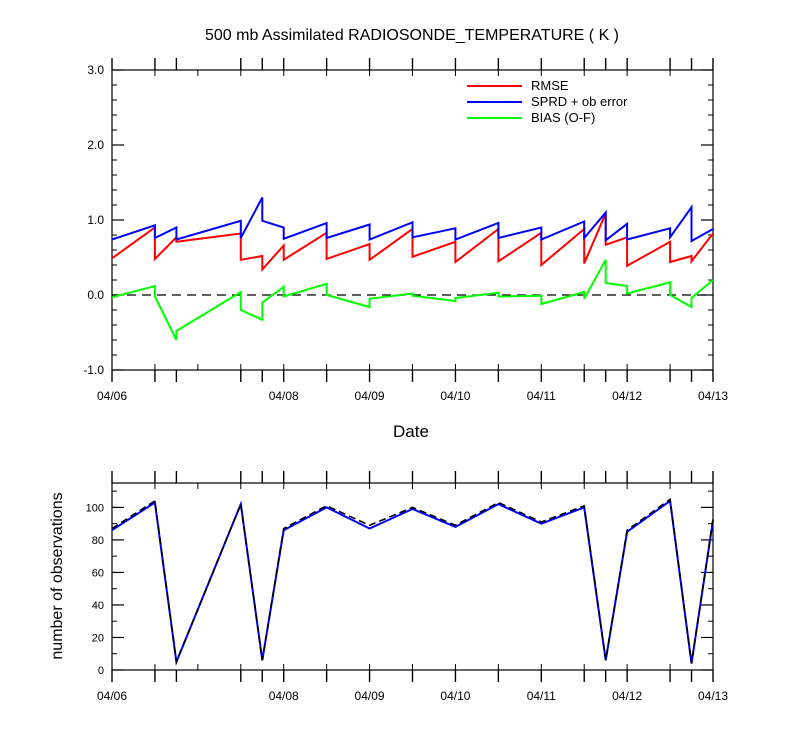 The image size is (800, 750). What do you see at coordinates (579, 101) in the screenshot?
I see `legend-label: SPRD + ob error` at bounding box center [579, 101].